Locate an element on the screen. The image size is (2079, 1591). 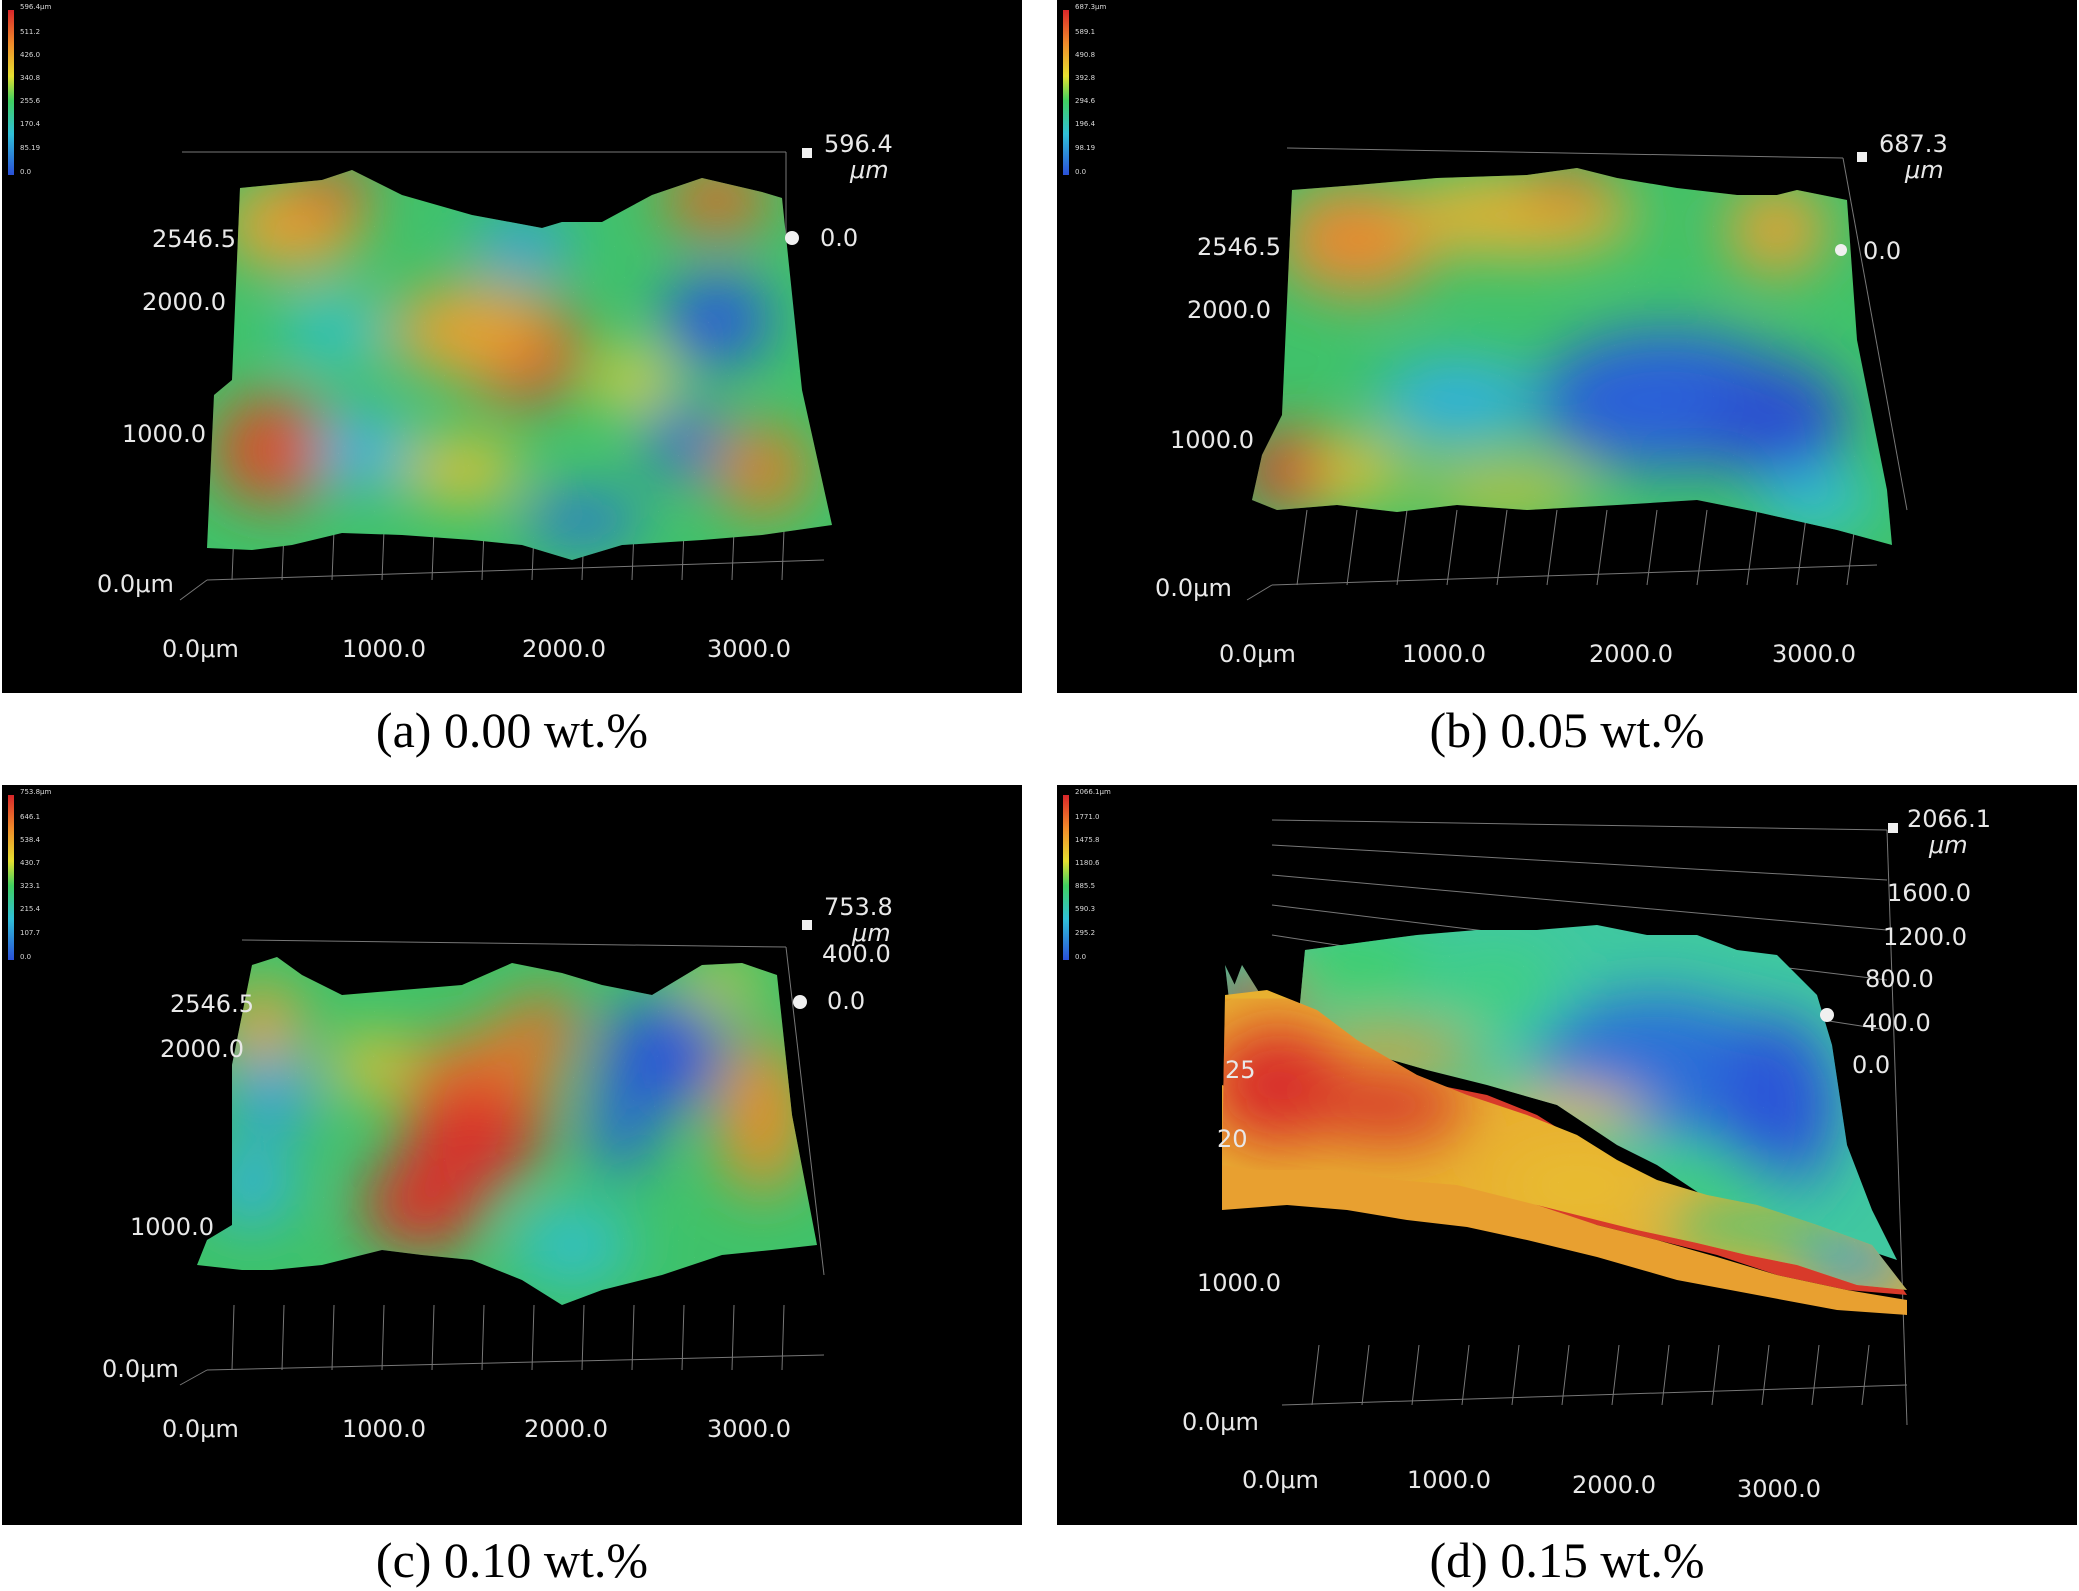
z-axis-tick: 1600.0 is located at coordinates (1929, 893).